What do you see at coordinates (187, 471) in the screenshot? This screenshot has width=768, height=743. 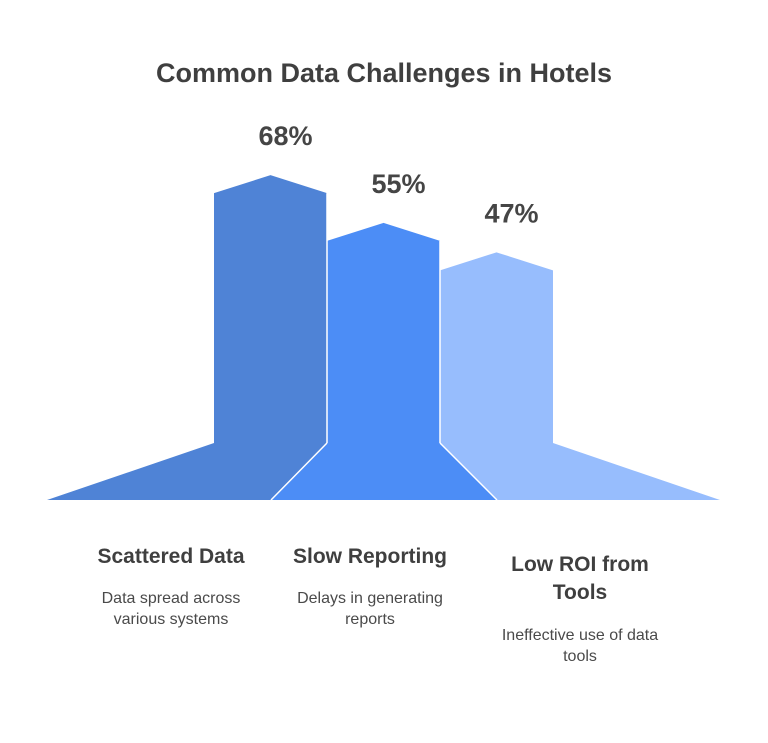 I see `bar-base-scattered-data` at bounding box center [187, 471].